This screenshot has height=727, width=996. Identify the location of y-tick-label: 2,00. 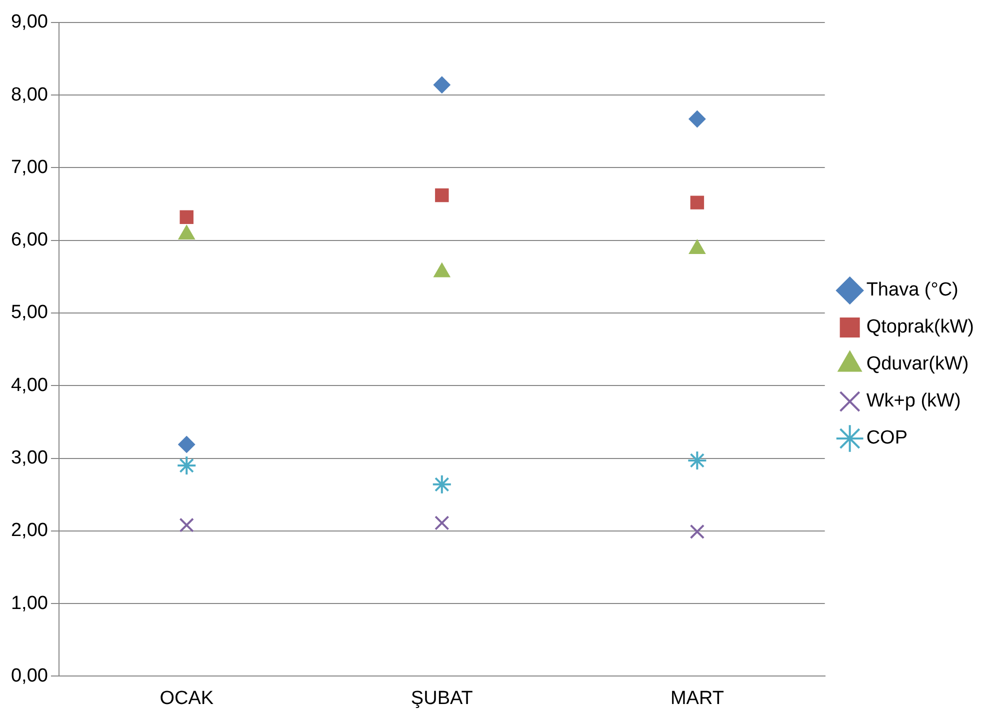
(29, 531).